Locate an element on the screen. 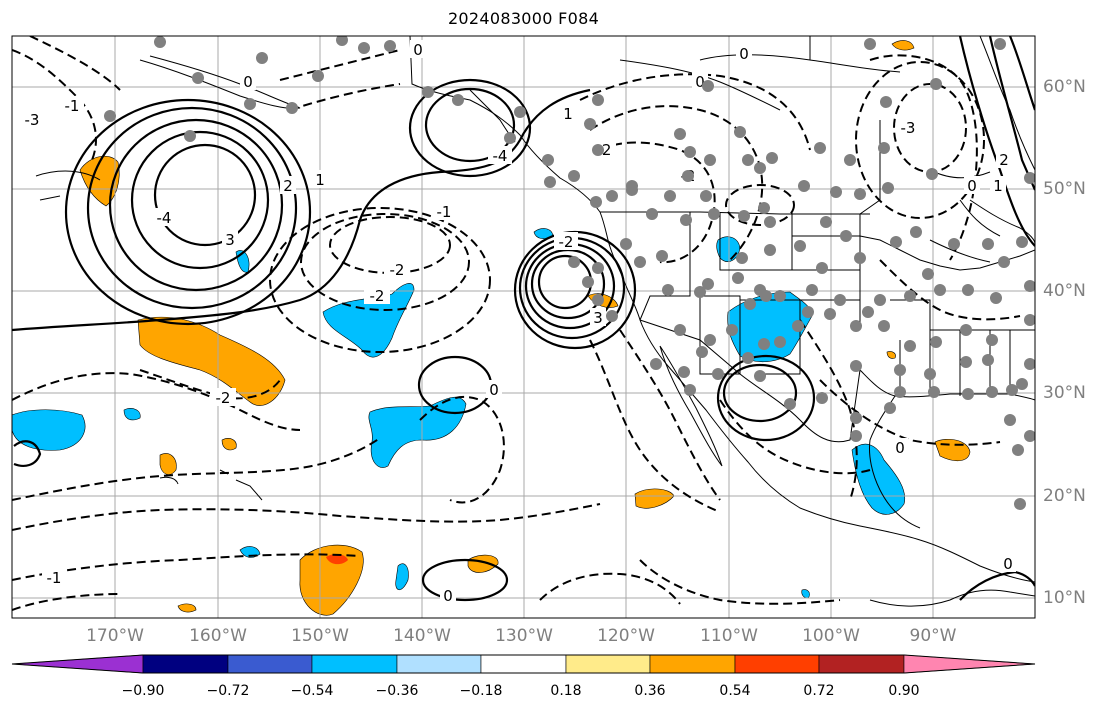 This screenshot has height=712, width=1105. longitude-label: 130°W is located at coordinates (524, 636).